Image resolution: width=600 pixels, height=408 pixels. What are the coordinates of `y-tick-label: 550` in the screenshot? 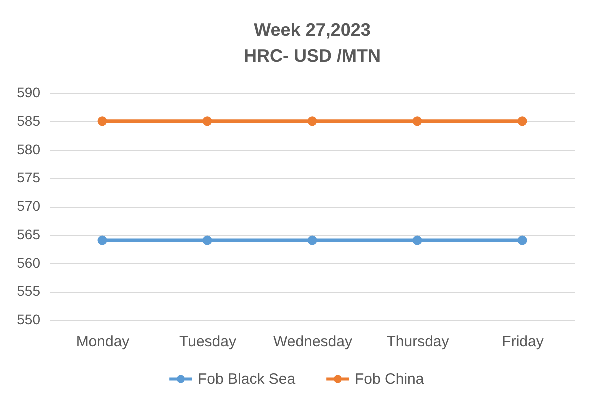 It's located at (29, 320).